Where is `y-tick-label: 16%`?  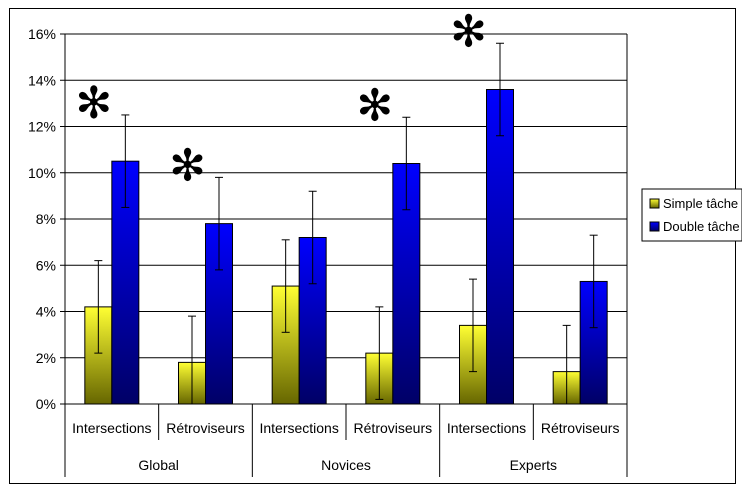 y-tick-label: 16% is located at coordinates (42, 34).